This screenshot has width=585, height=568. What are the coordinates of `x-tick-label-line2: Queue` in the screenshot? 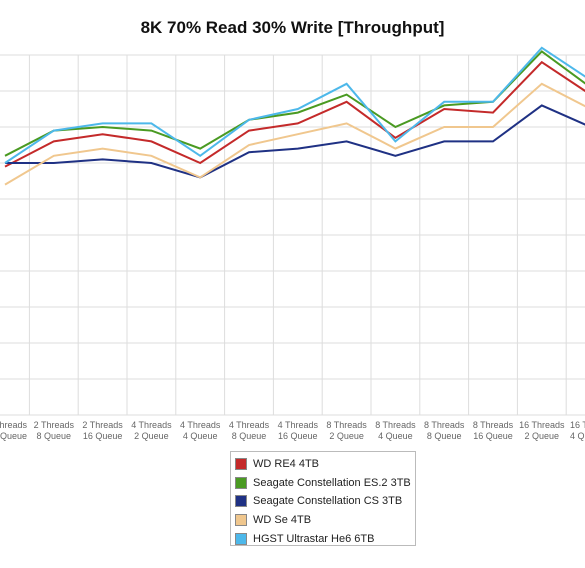 It's located at (13, 436).